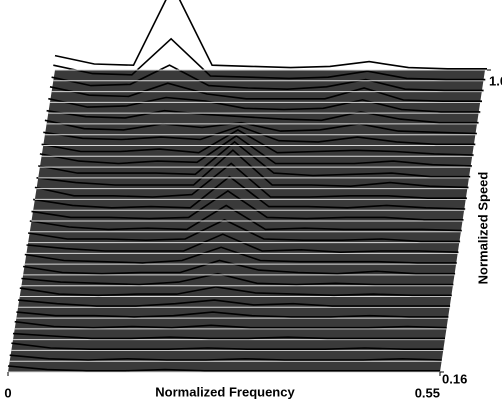 The width and height of the screenshot is (502, 403). Describe the element at coordinates (427, 392) in the screenshot. I see `x-tick-label: 0.55` at that location.